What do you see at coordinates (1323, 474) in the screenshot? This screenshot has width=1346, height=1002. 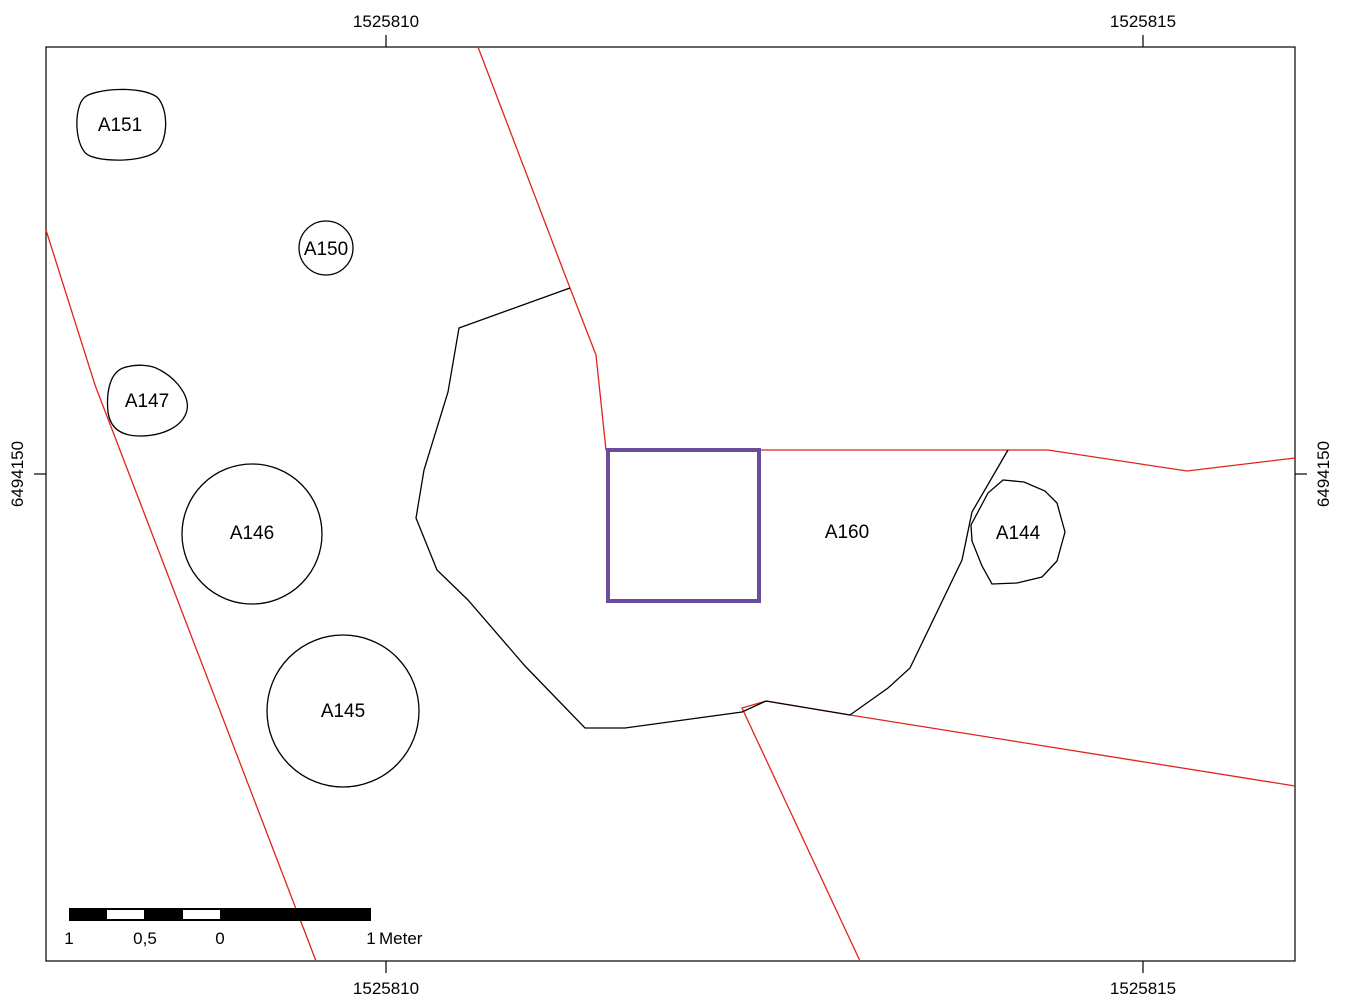 I see `northing-label-right: 6494150` at bounding box center [1323, 474].